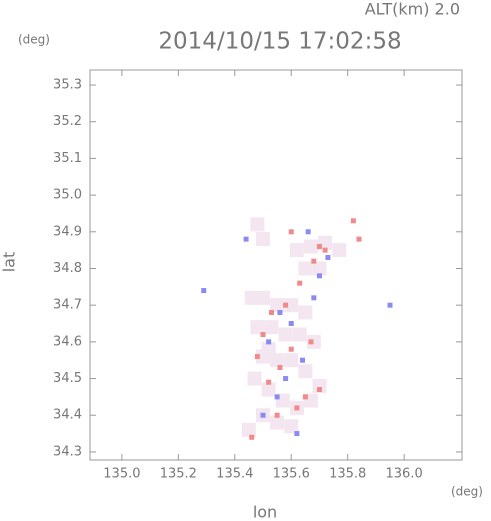 The width and height of the screenshot is (491, 521). What do you see at coordinates (265, 512) in the screenshot?
I see `x-axis-label: lon` at bounding box center [265, 512].